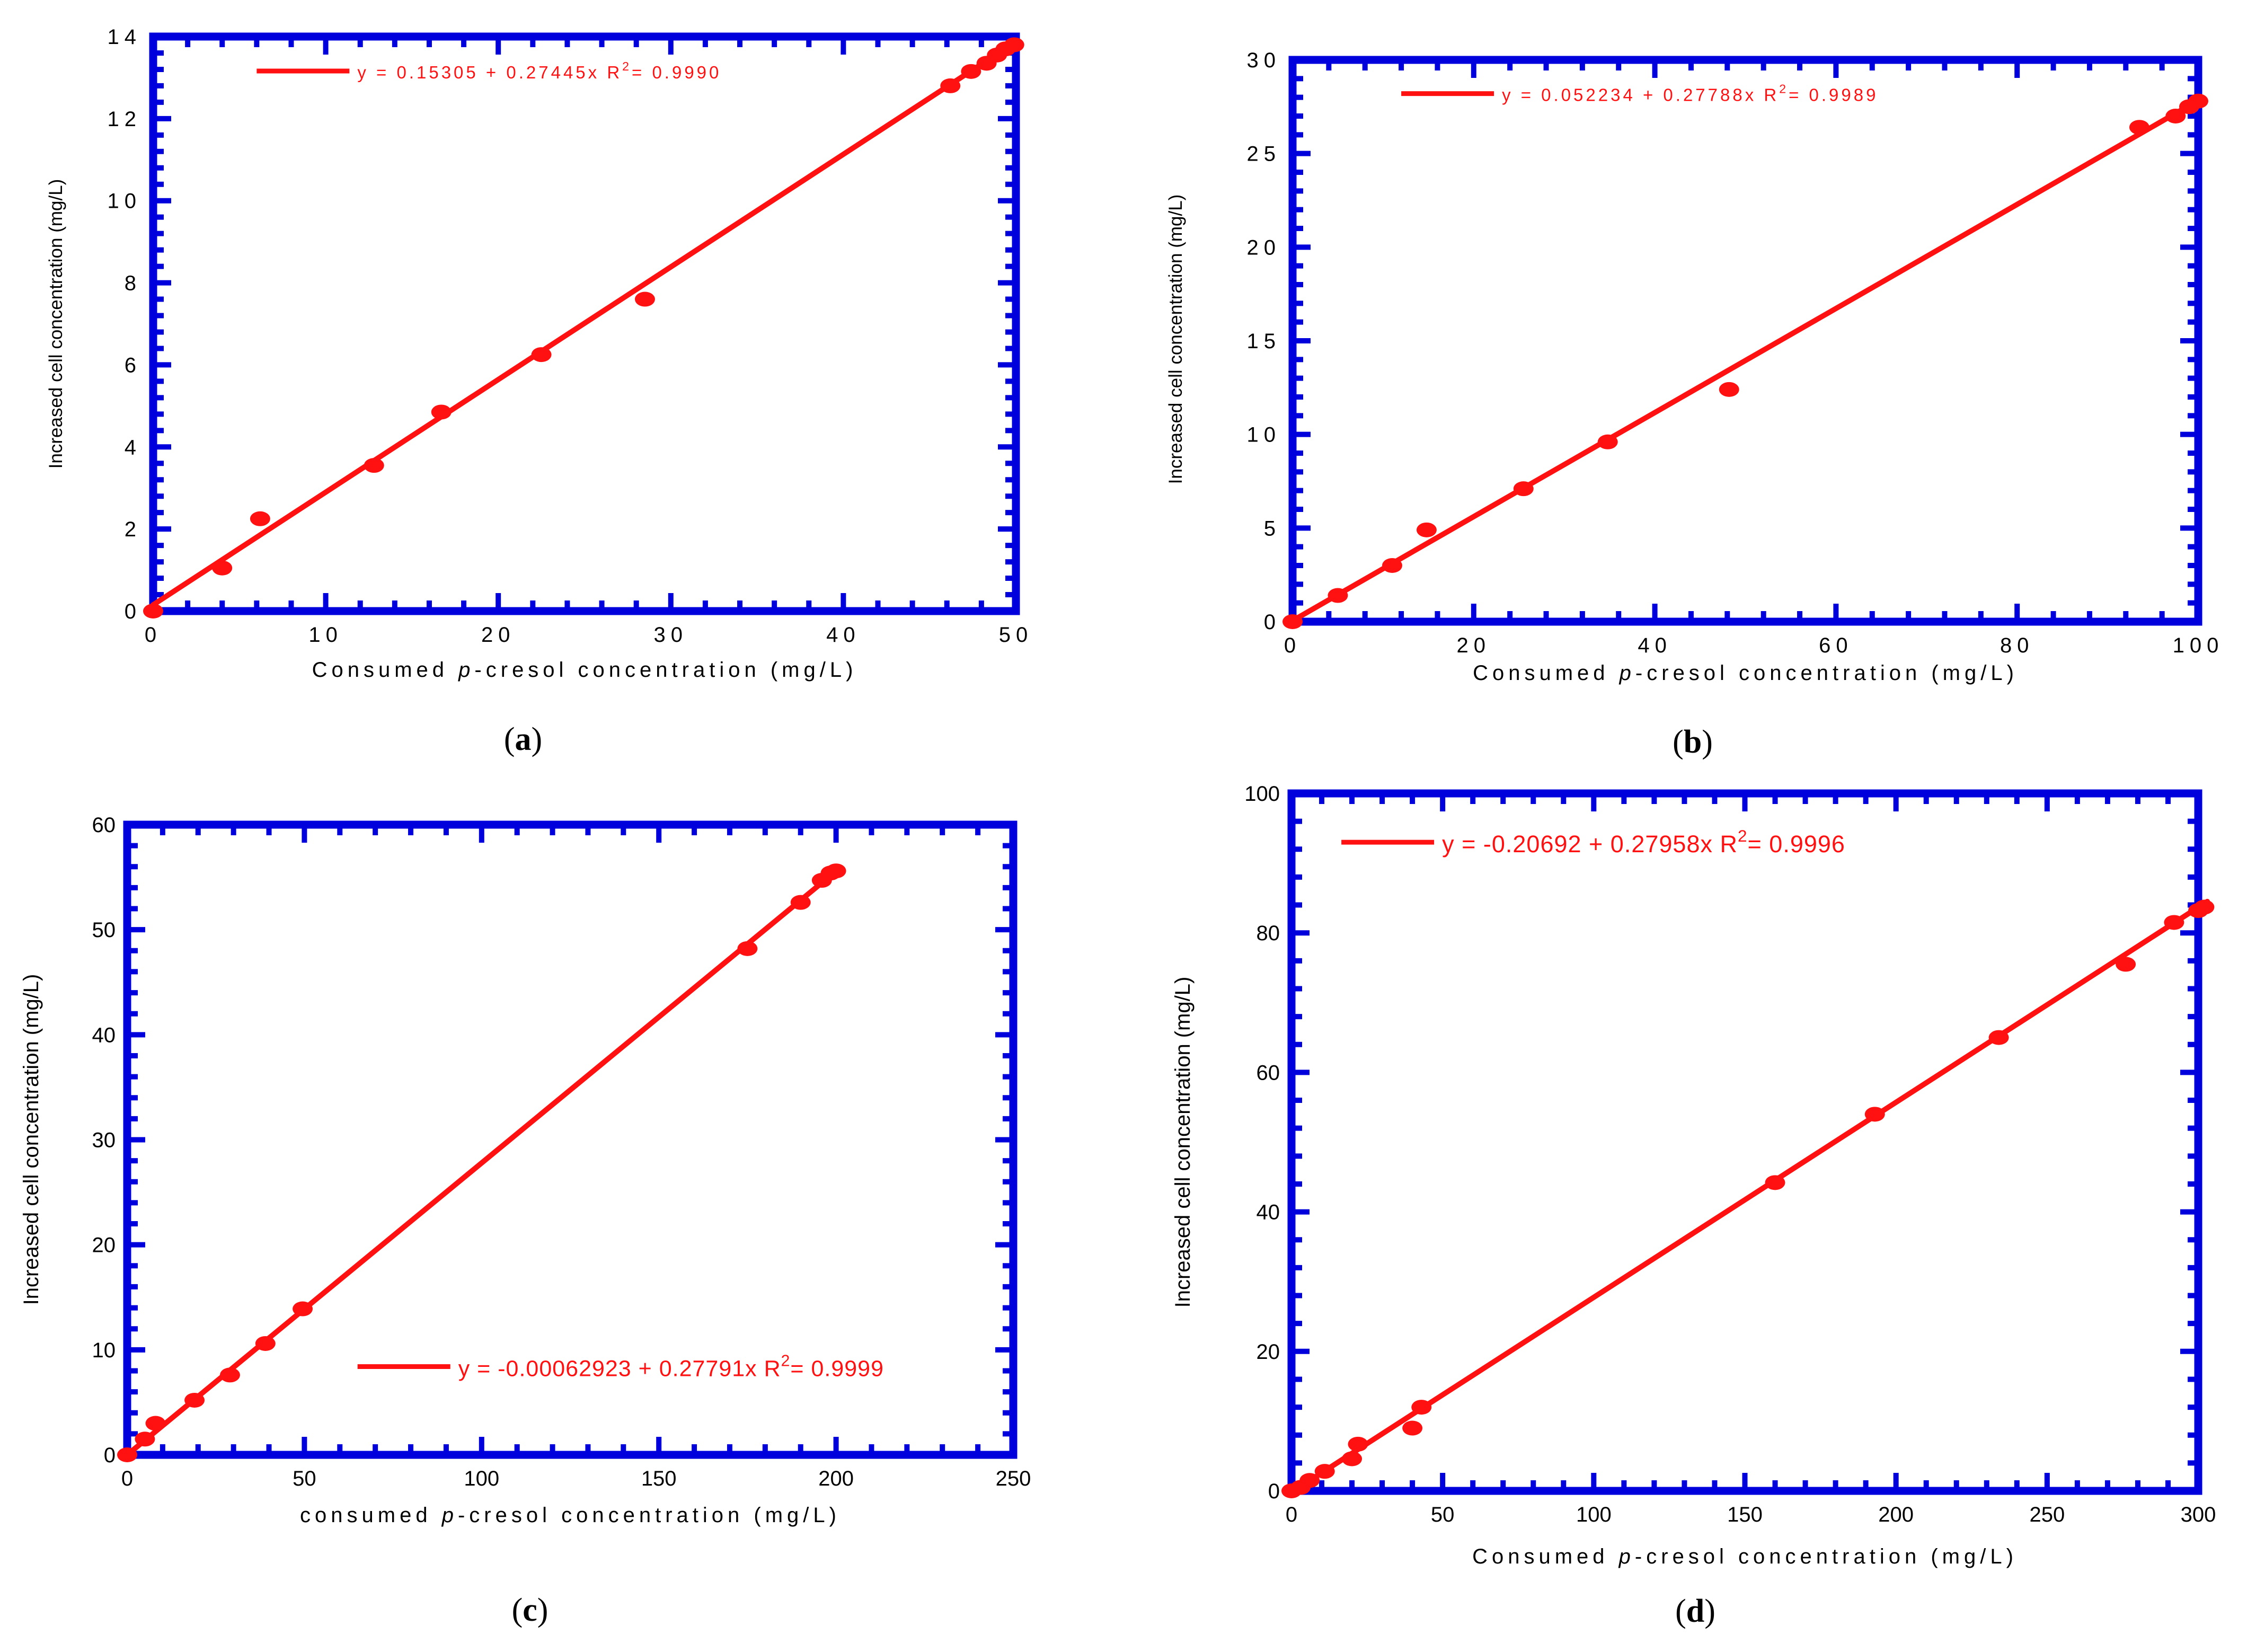 The image size is (2247, 1652). I want to click on legend-equation: y = 0.15305 + 0.27445x R2= 0.9990, so click(539, 70).